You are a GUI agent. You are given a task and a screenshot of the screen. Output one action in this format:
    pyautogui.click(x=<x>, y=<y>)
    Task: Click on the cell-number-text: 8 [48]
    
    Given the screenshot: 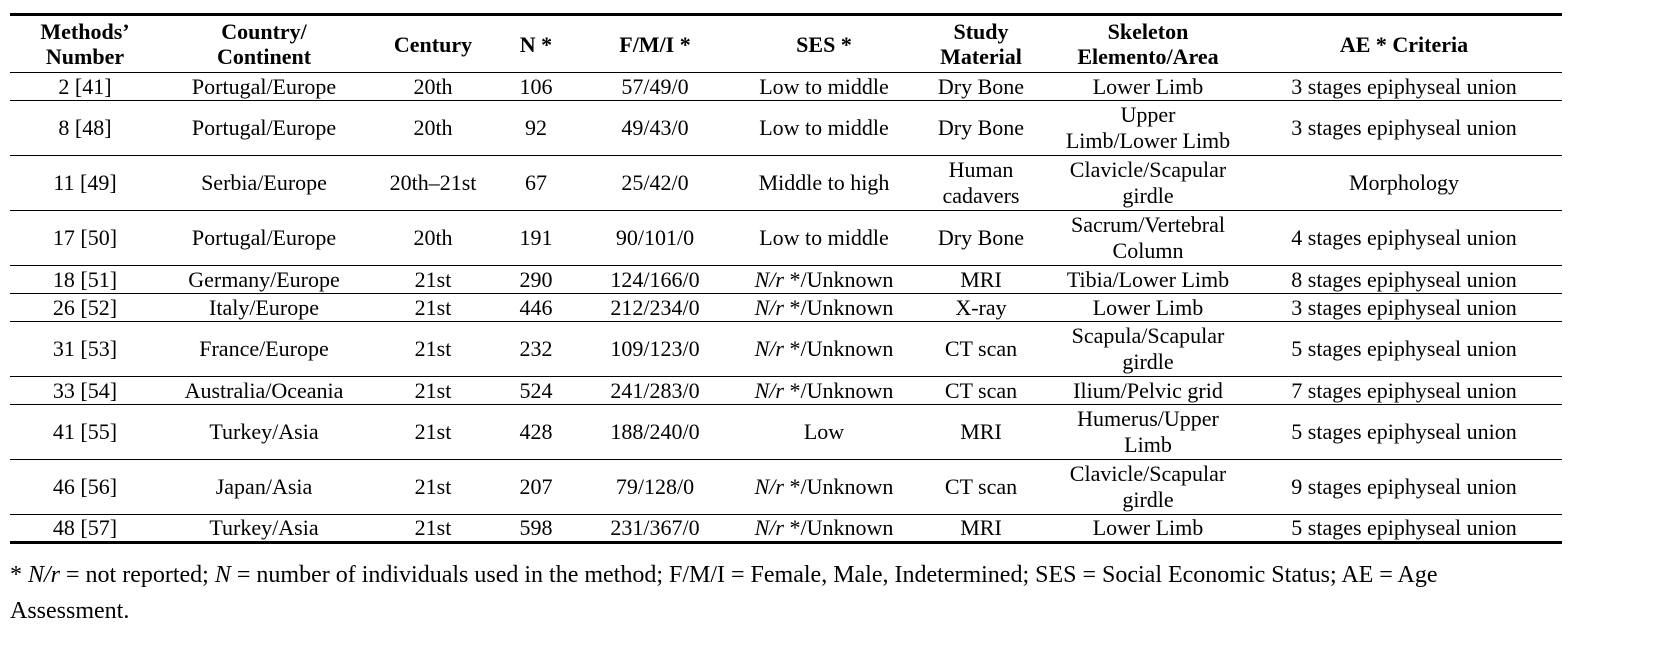 What is the action you would take?
    pyautogui.click(x=85, y=127)
    